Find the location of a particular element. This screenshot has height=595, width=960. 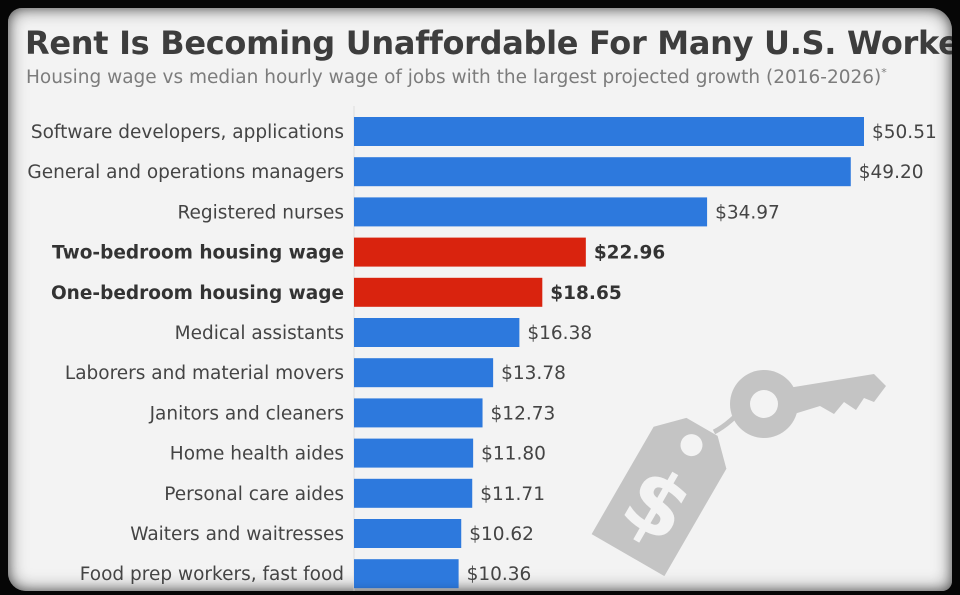

category-label: Two-bedroom housing wage is located at coordinates (198, 253).